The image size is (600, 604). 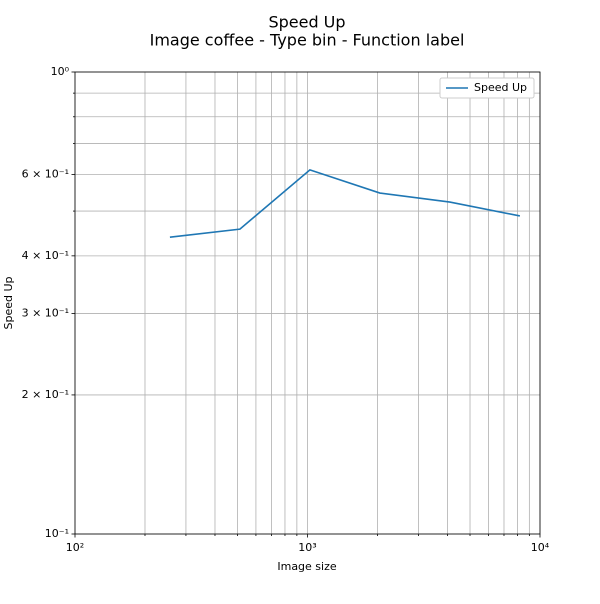 I want to click on y-tick-label: 6 × 10⁻¹, so click(x=45, y=173).